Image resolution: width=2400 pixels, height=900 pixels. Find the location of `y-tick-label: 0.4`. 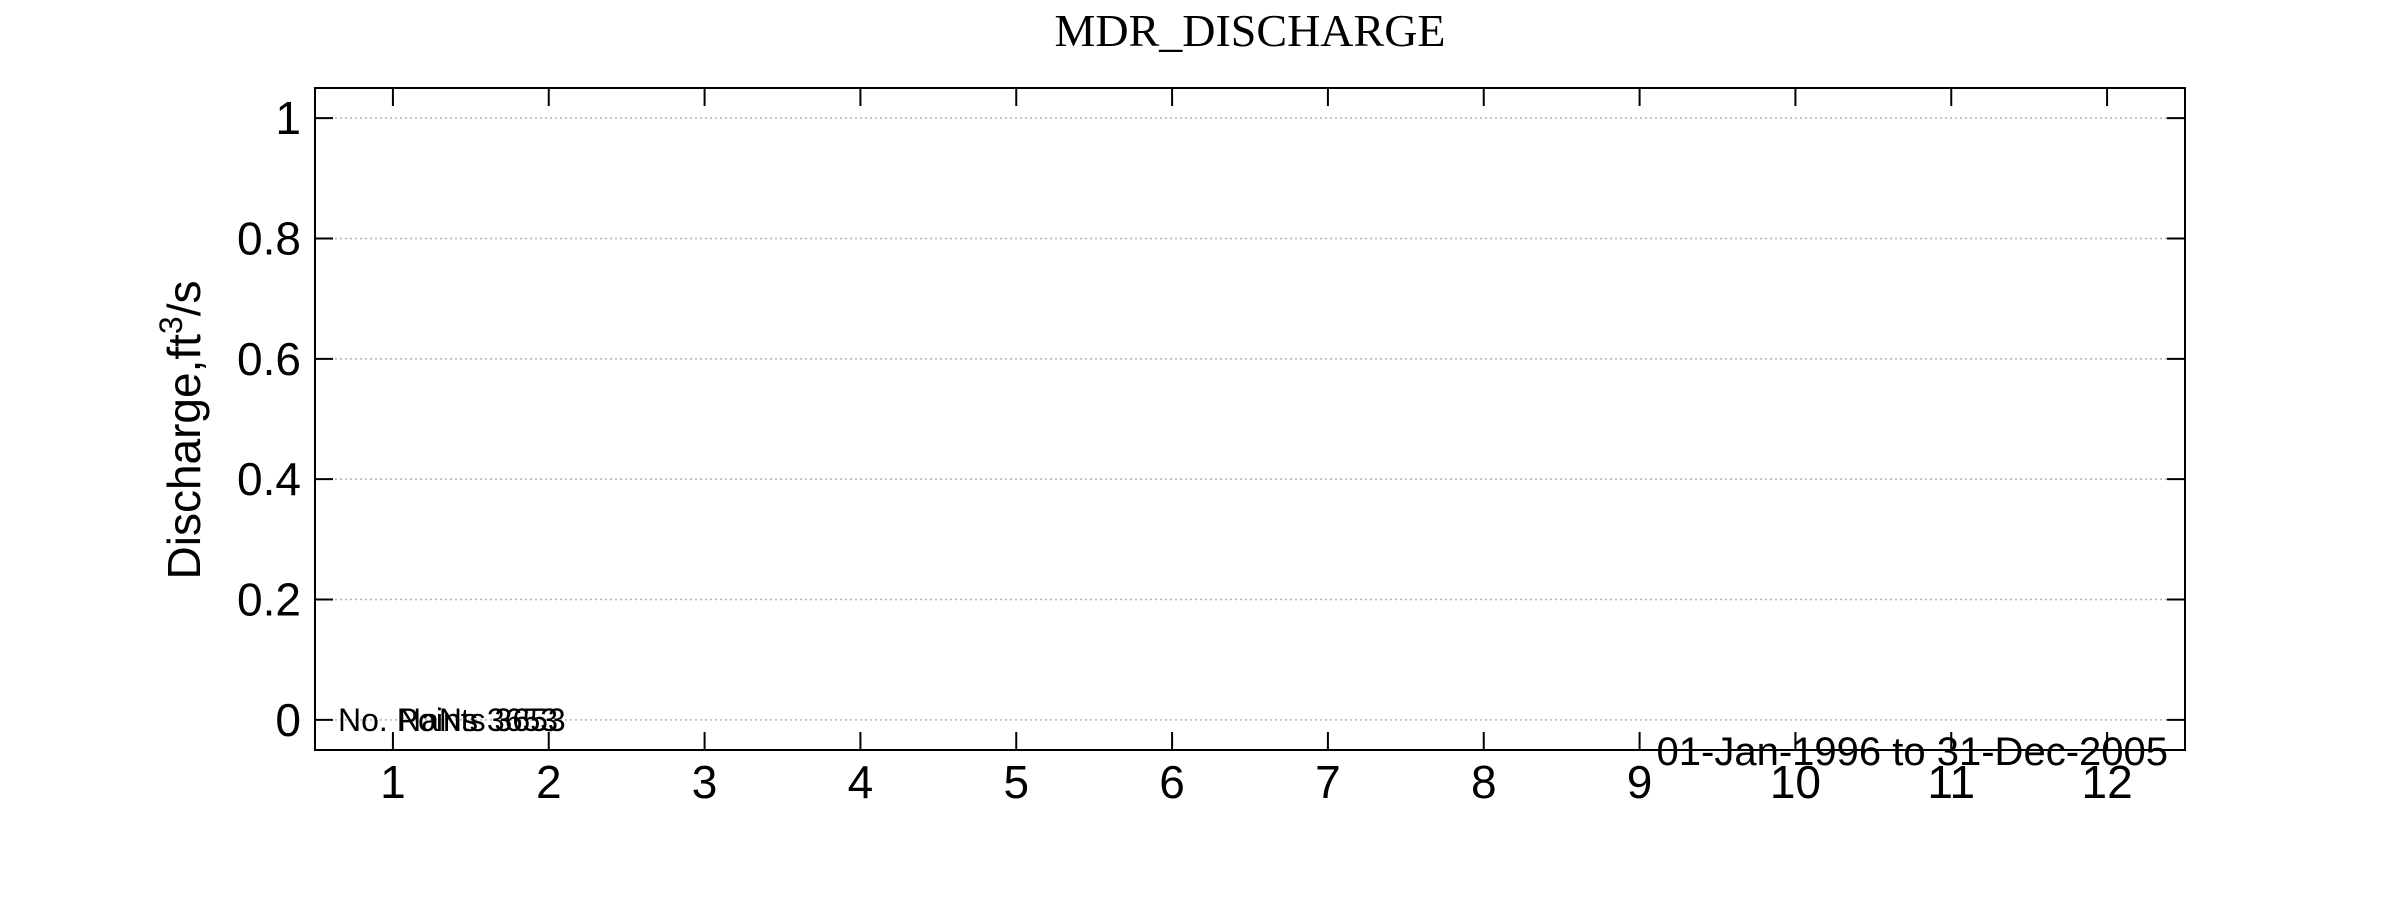

y-tick-label: 0.4 is located at coordinates (269, 479).